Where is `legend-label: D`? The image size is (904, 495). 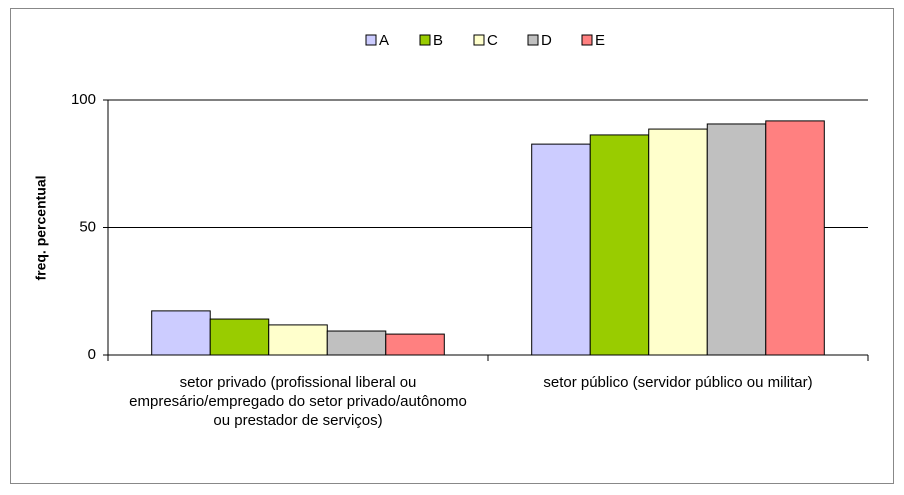
legend-label: D is located at coordinates (546, 40).